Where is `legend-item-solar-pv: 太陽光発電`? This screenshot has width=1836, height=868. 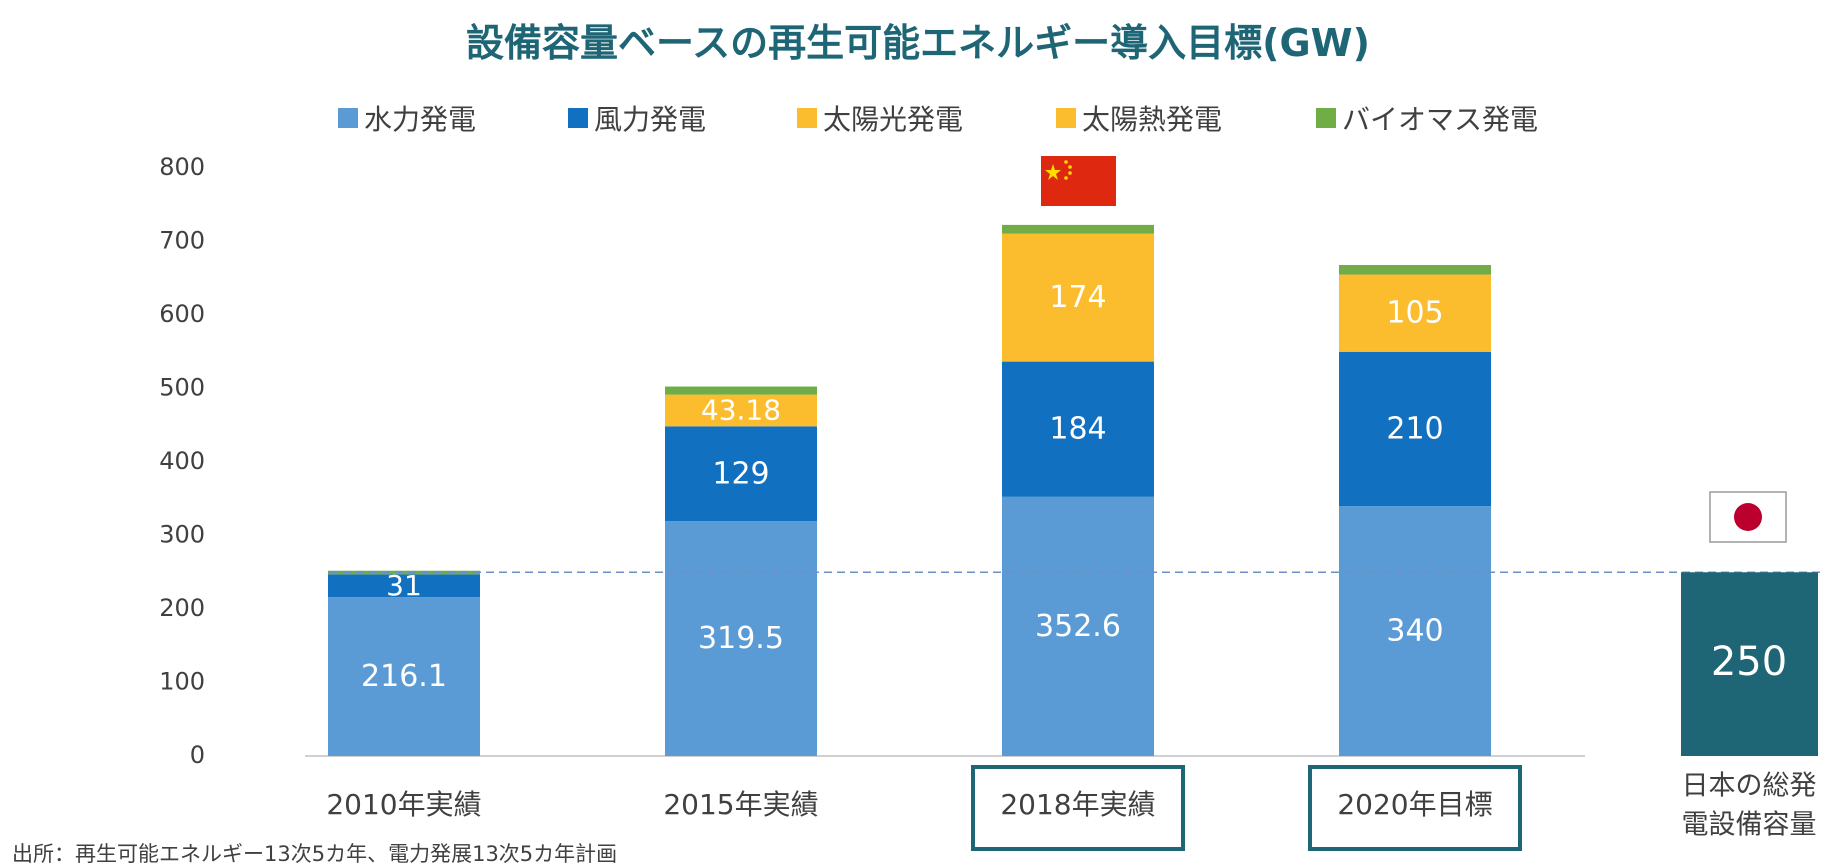
legend-item-solar-pv: 太陽光発電 is located at coordinates (880, 118).